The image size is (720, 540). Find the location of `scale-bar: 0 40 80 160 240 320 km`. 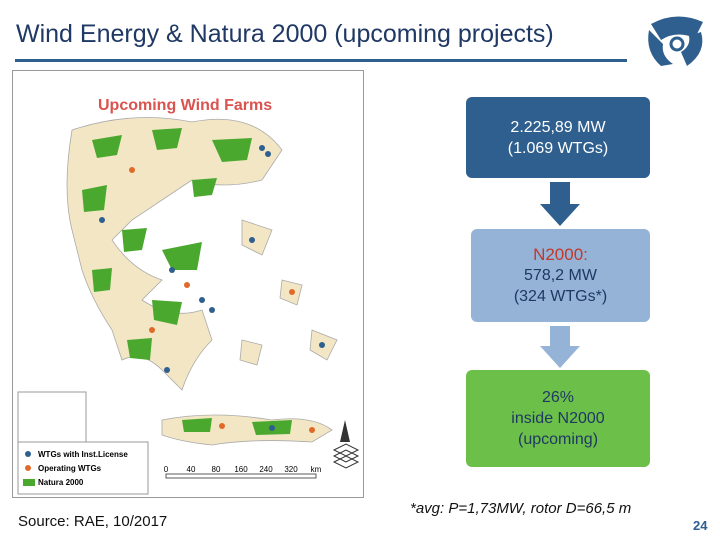

scale-bar: 0 40 80 160 240 320 km is located at coordinates (243, 472).